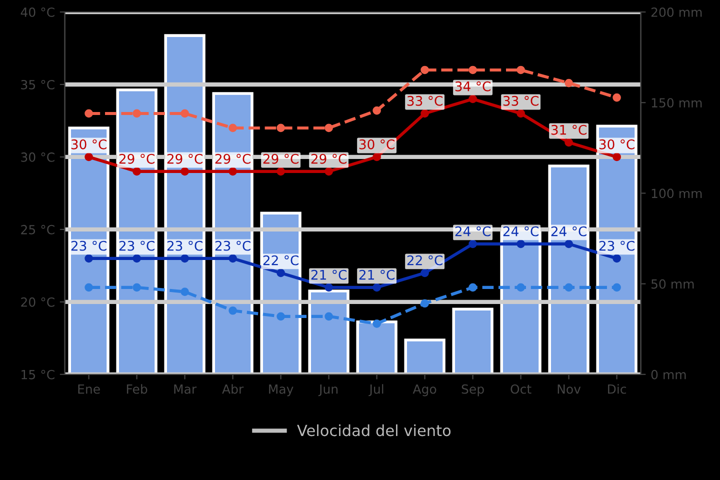  I want to click on y-tick-label: 20 °C, so click(37, 302).